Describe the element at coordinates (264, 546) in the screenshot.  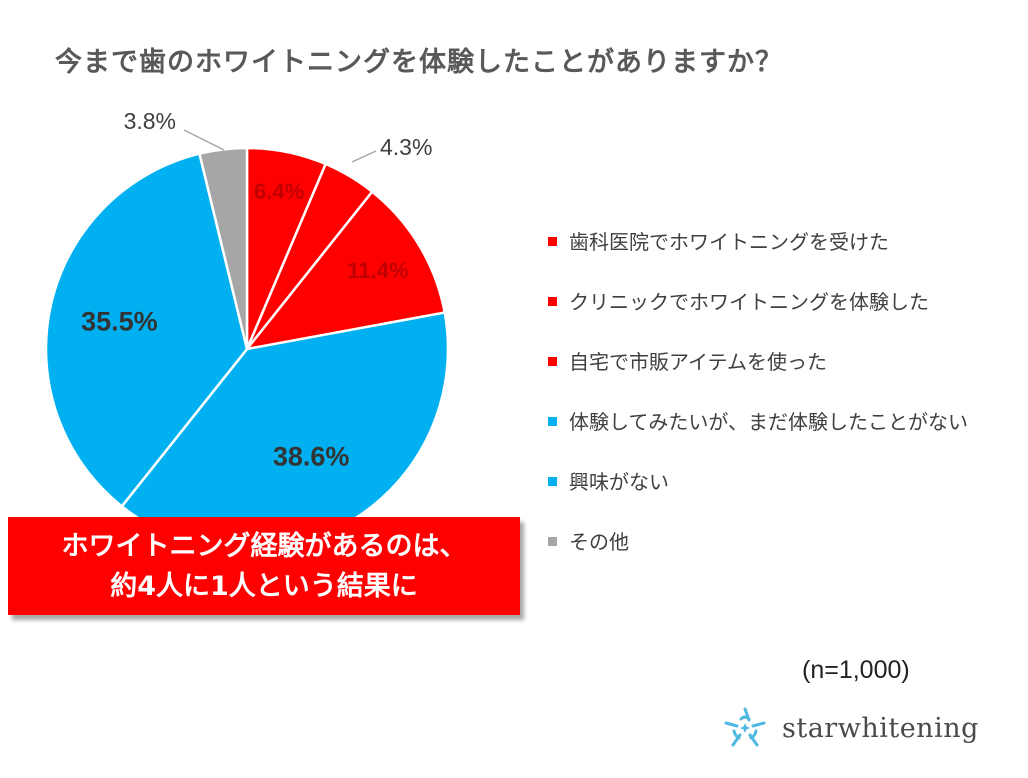
I see `callout-line-1: ホワイトニング経験があるのは、` at that location.